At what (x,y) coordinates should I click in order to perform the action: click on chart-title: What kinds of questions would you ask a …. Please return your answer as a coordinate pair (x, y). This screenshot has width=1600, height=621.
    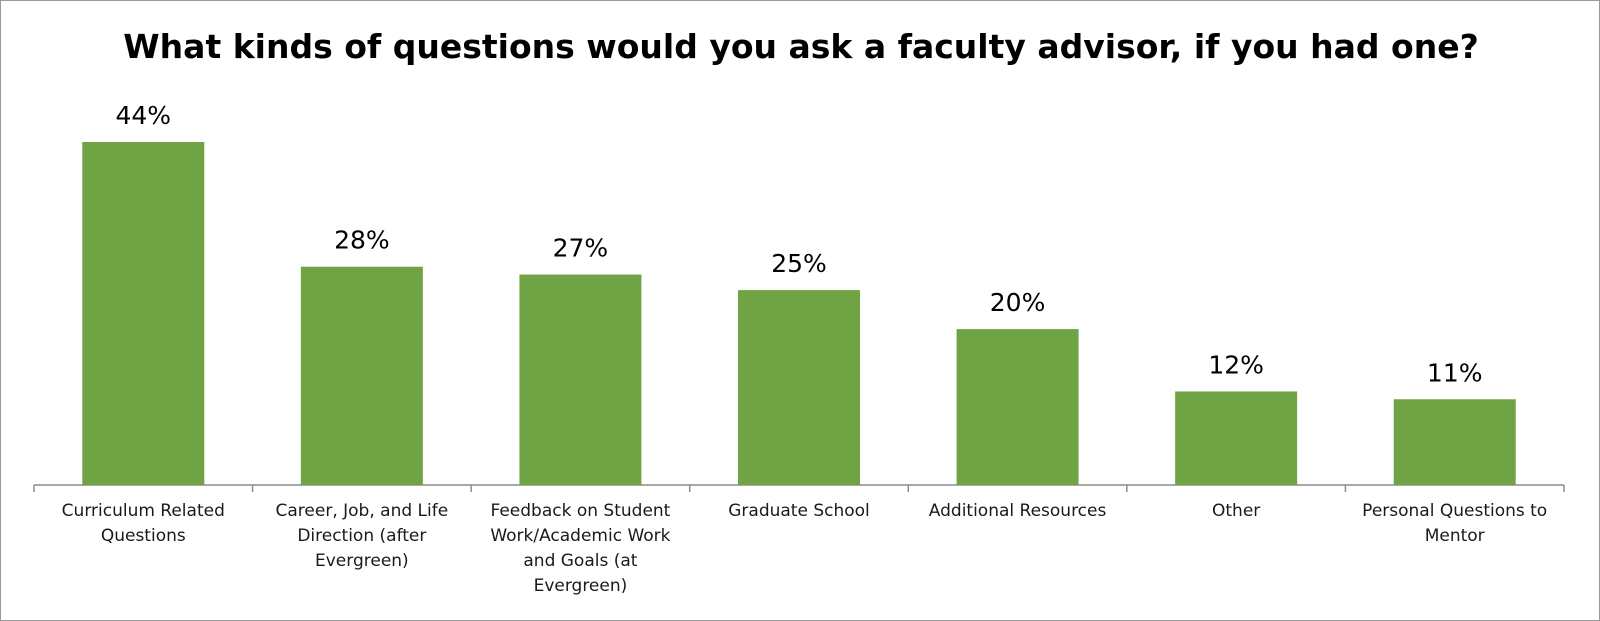
    Looking at the image, I should click on (801, 46).